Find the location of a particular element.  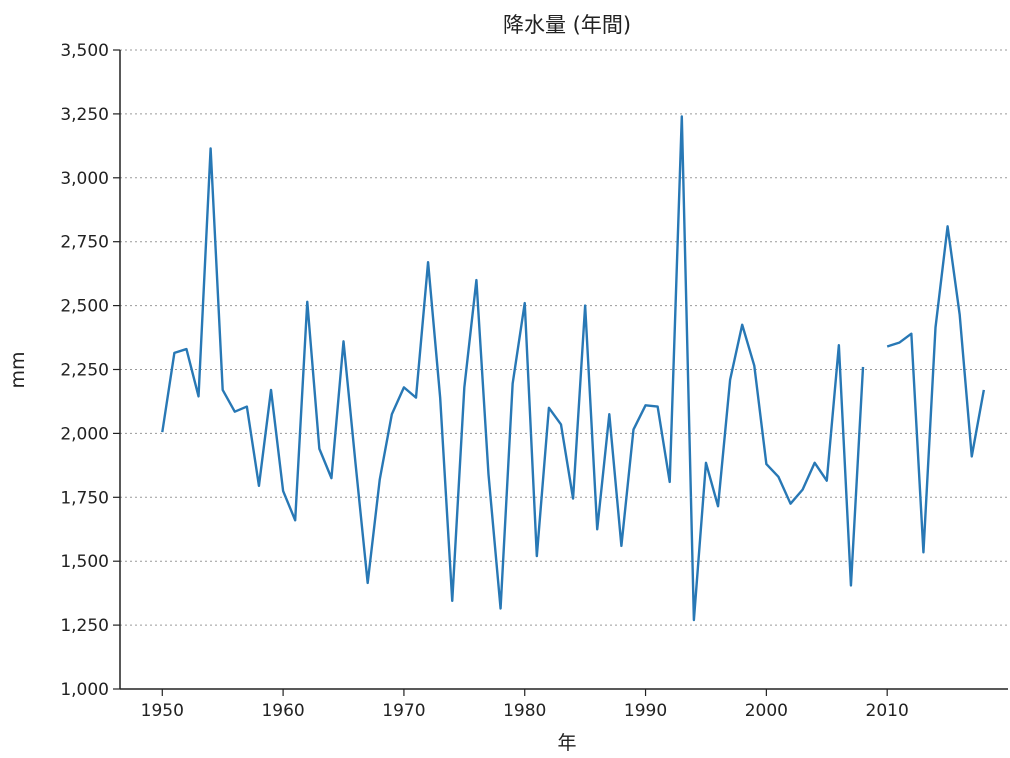

y-tick-label: 1,500 is located at coordinates (84, 562).